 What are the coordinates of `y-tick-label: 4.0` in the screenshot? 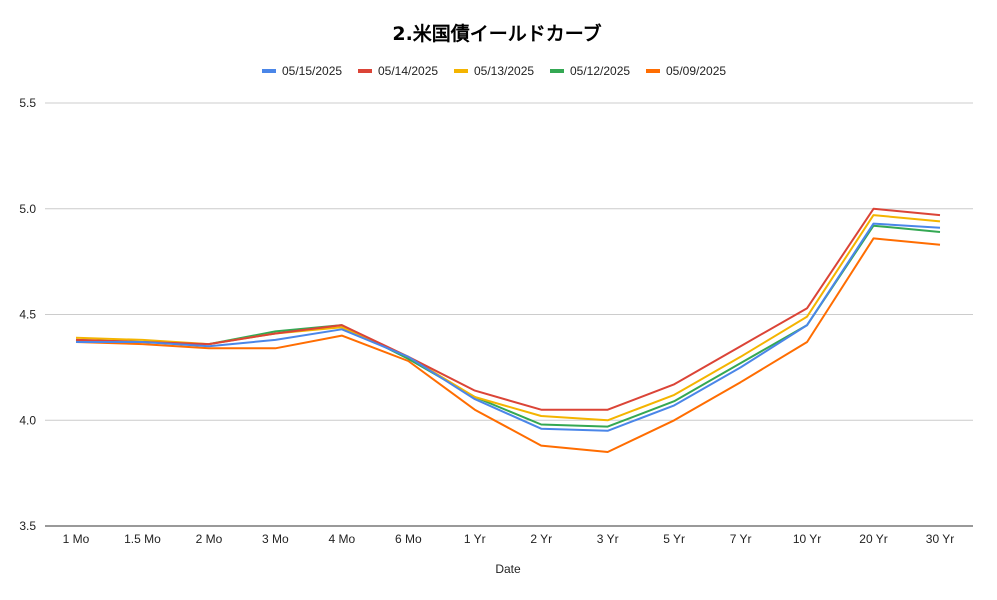 It's located at (27, 420).